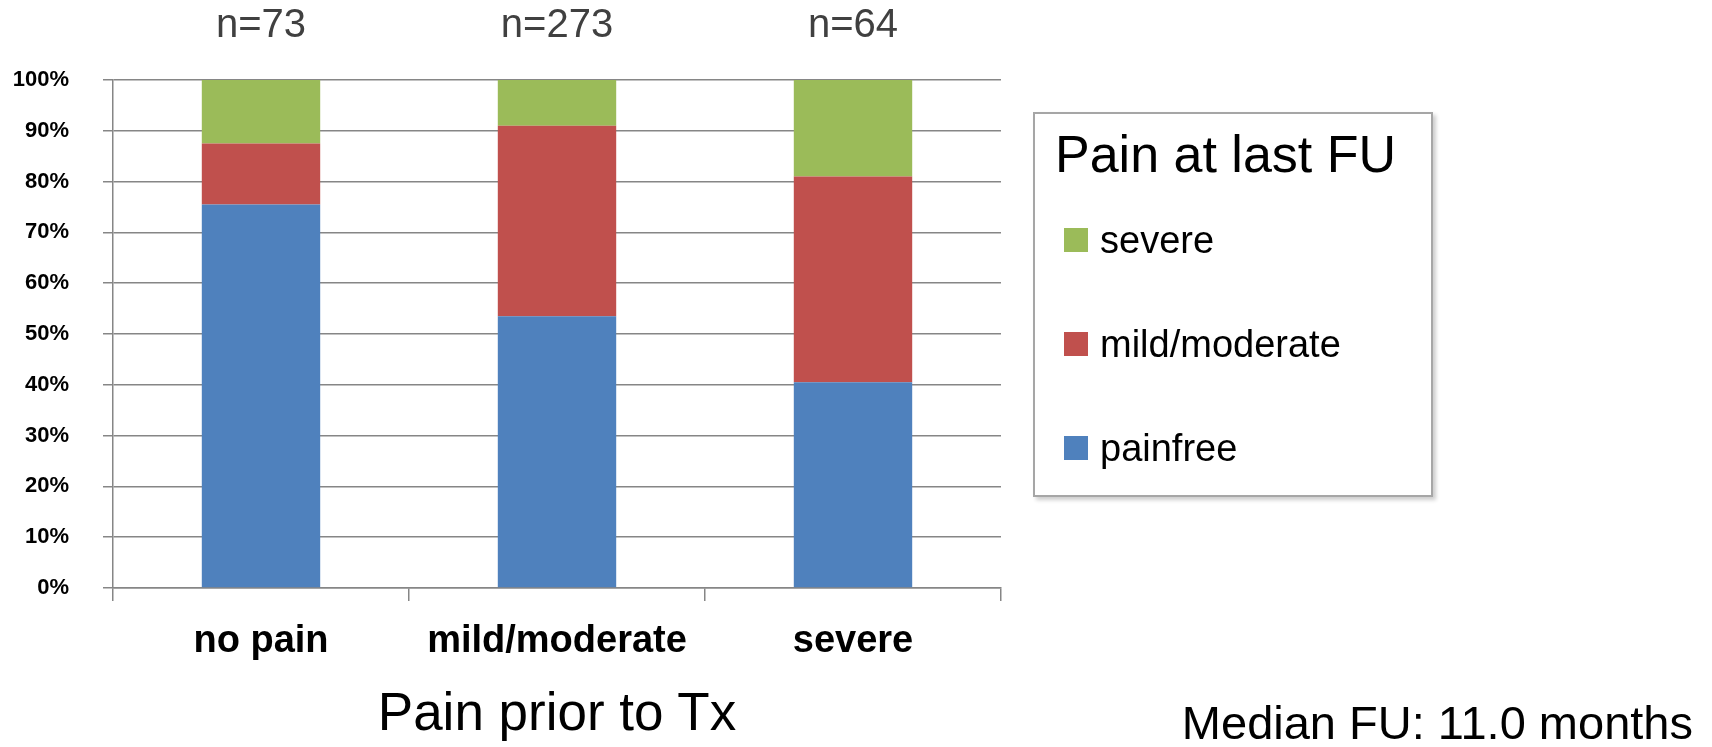  Describe the element at coordinates (53, 587) in the screenshot. I see `y-tick-label: 0%` at that location.